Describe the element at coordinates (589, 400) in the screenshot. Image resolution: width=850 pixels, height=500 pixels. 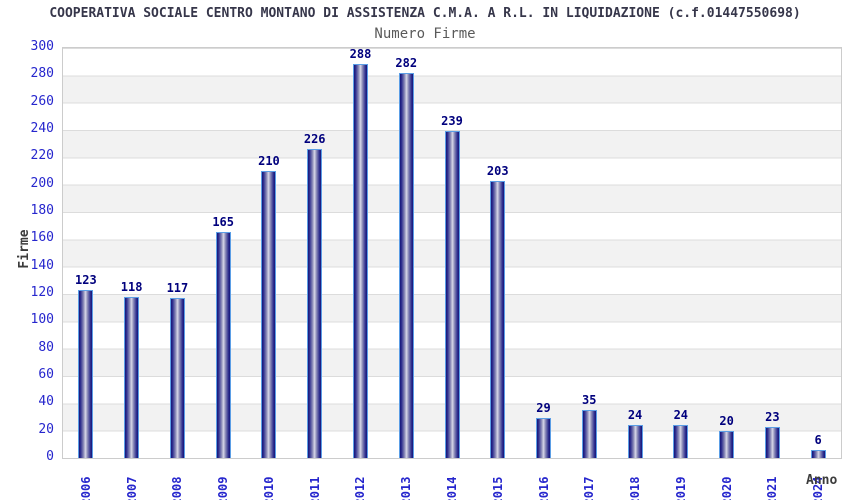
I see `bar-value-label: 35` at that location.